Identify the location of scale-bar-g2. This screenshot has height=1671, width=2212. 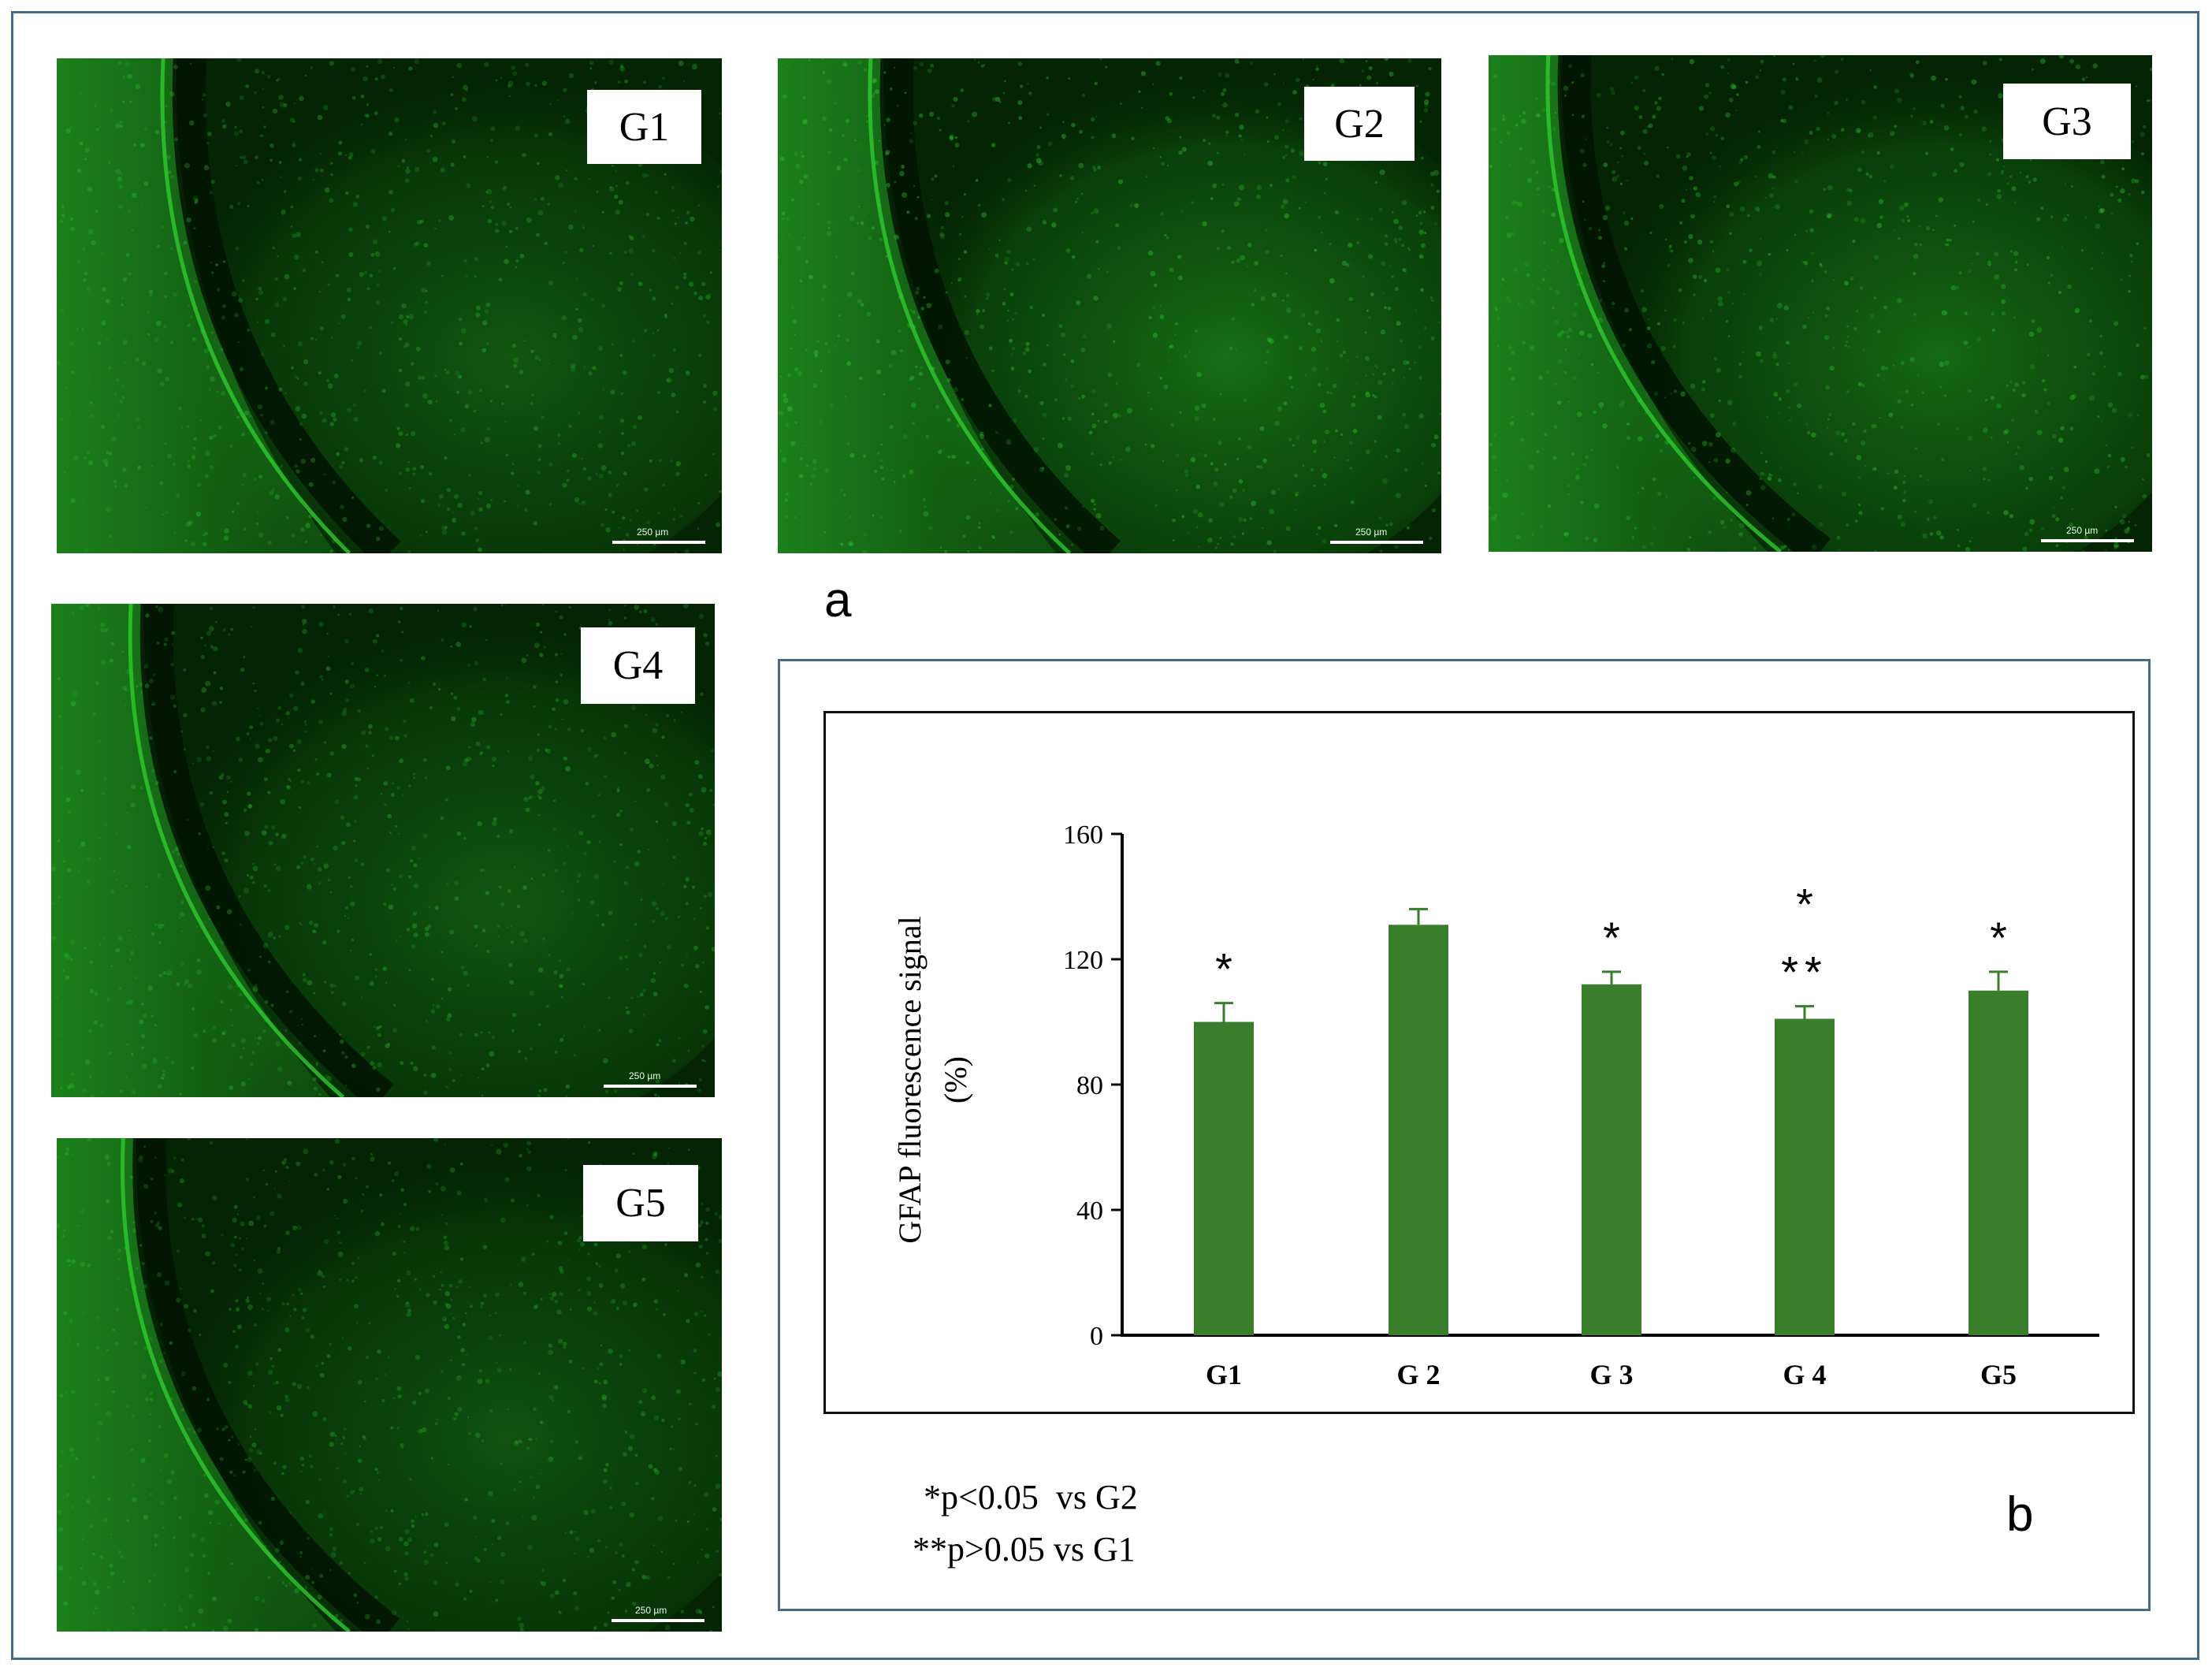
(1377, 542).